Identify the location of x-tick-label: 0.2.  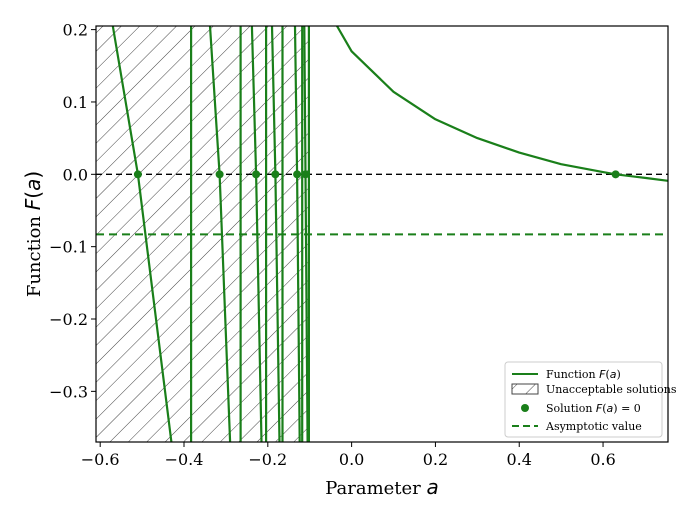
(435, 459).